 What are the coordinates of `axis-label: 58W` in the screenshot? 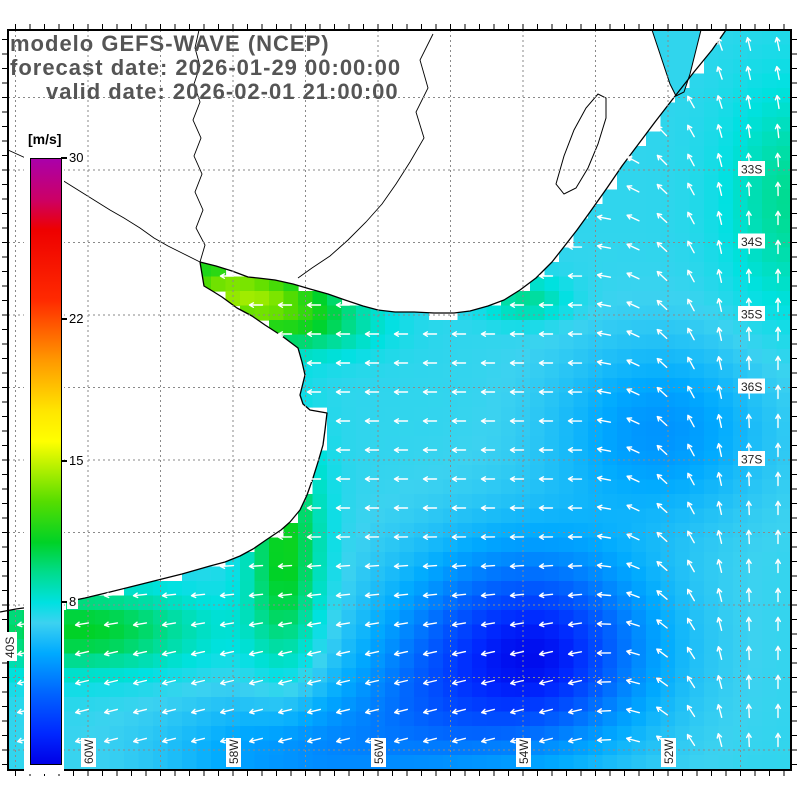 It's located at (233, 752).